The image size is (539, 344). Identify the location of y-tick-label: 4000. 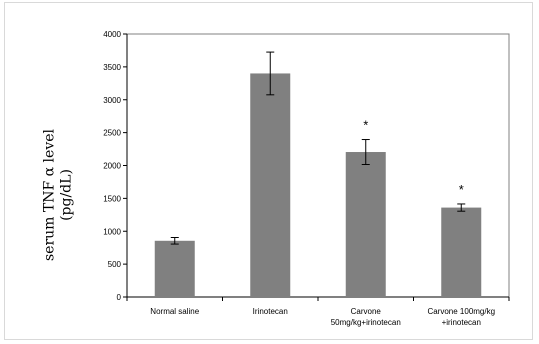
(112, 34).